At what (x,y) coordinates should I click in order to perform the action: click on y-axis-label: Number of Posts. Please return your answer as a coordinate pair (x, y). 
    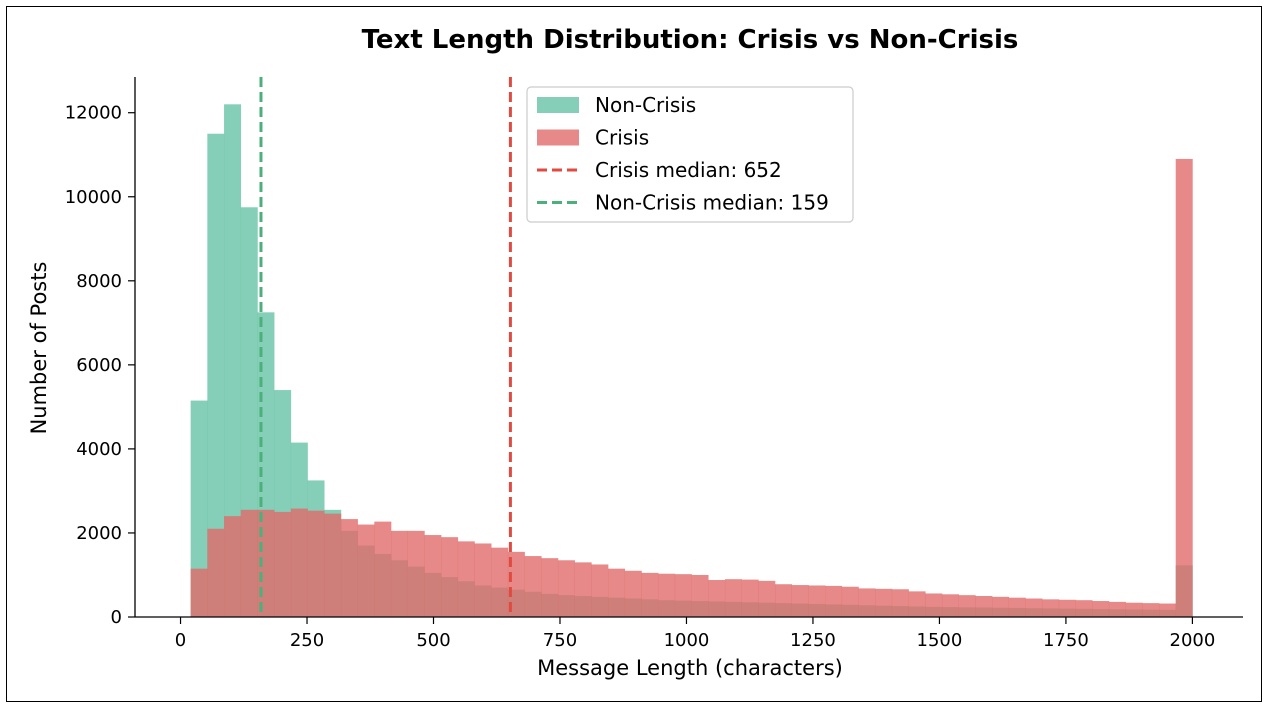
    Looking at the image, I should click on (39, 348).